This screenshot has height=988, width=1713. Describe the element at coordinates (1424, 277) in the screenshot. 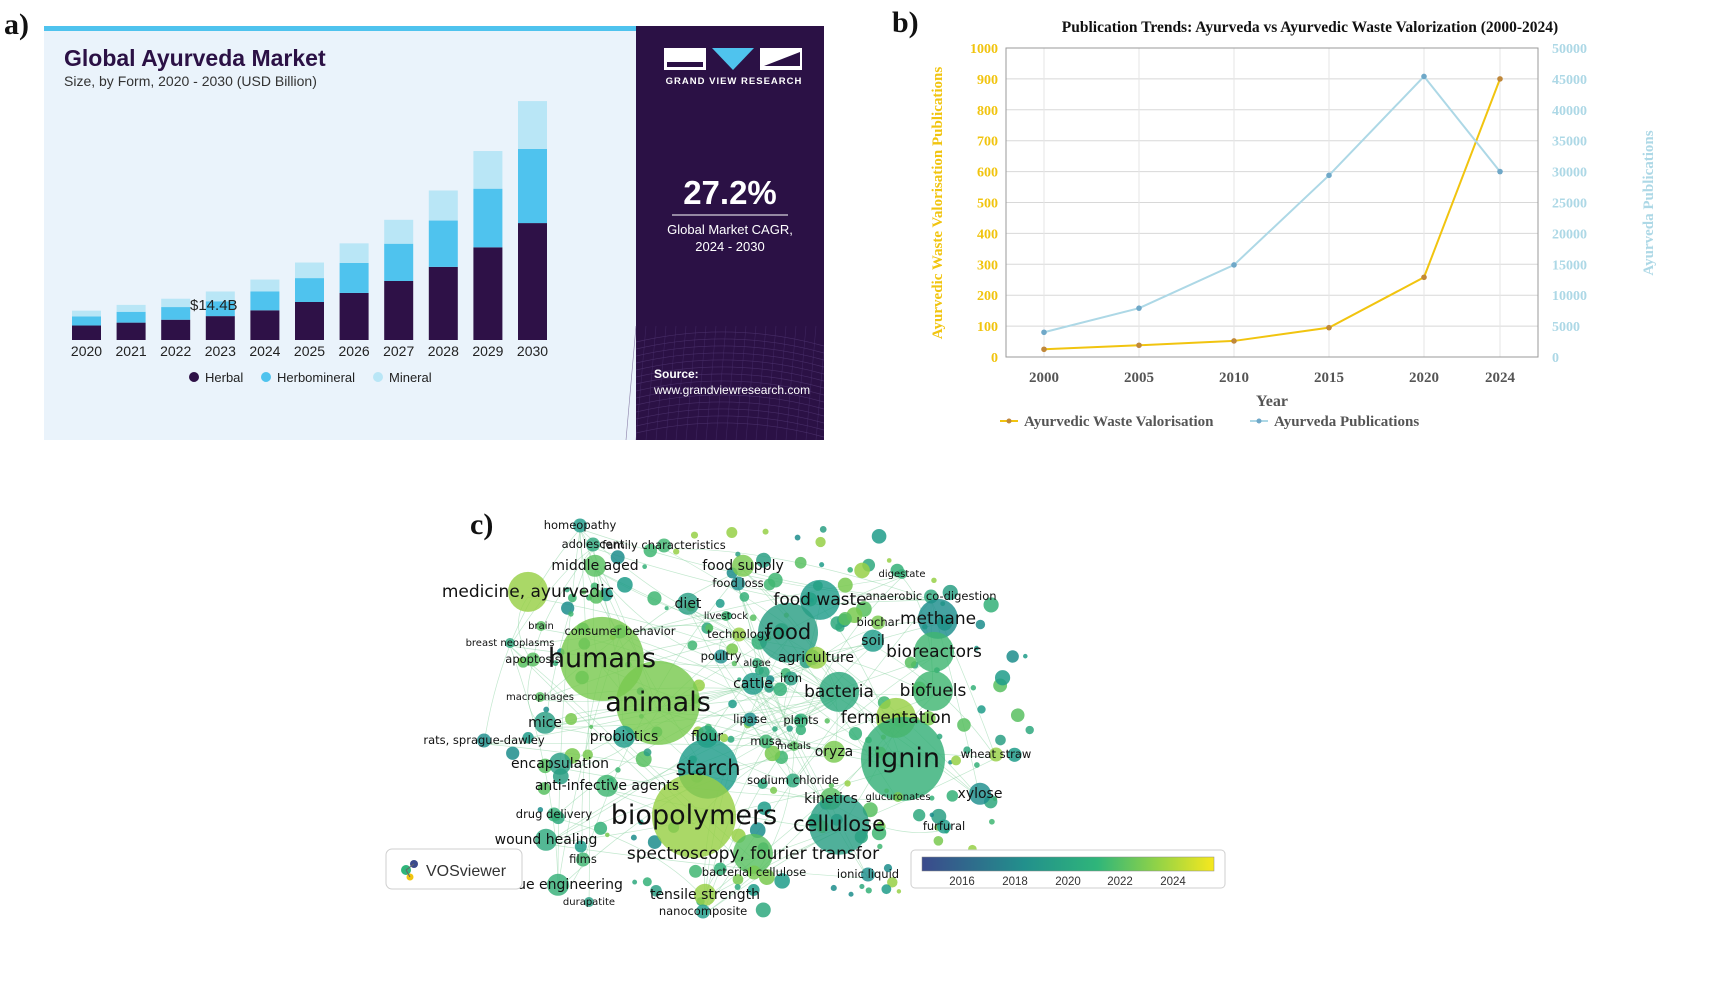

I see `series-0-point-2020` at that location.